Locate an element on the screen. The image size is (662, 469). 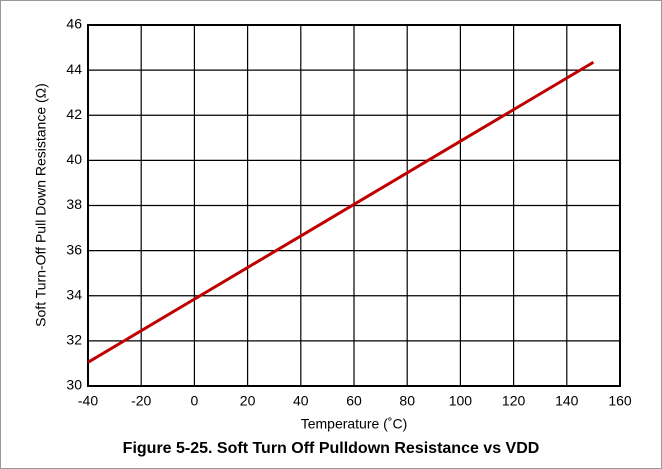
y-tick-label: 36 is located at coordinates (74, 249).